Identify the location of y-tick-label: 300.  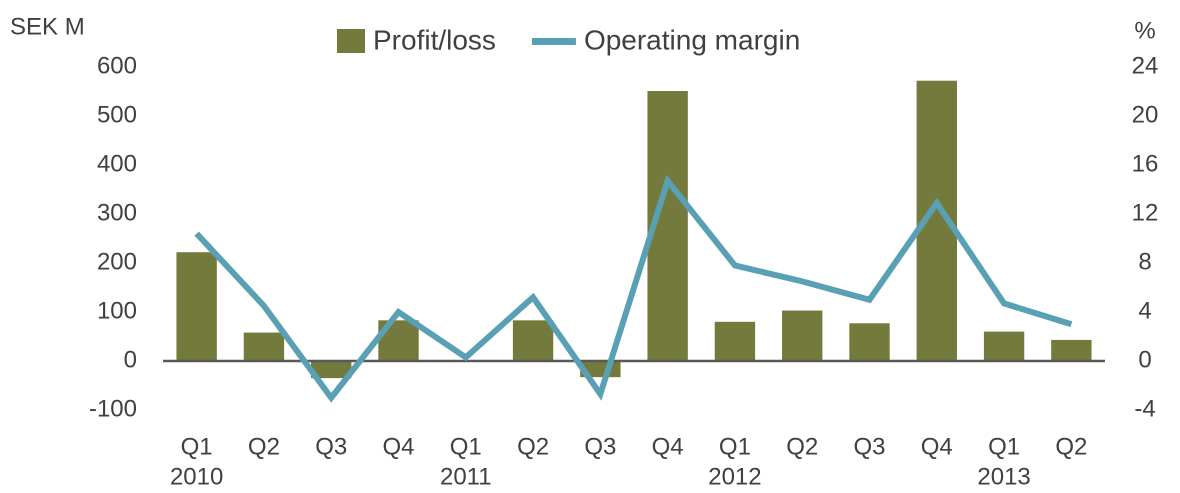
(117, 212).